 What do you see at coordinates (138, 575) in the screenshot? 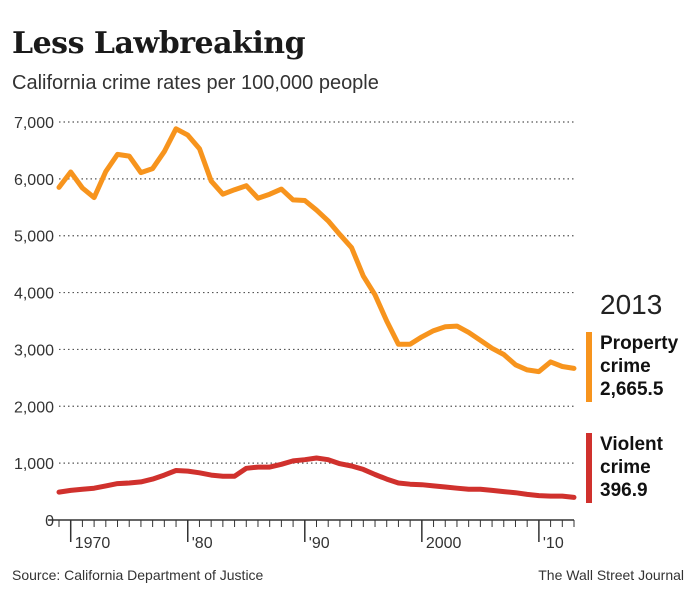
I see `source-note: Source: California Department of Justice` at bounding box center [138, 575].